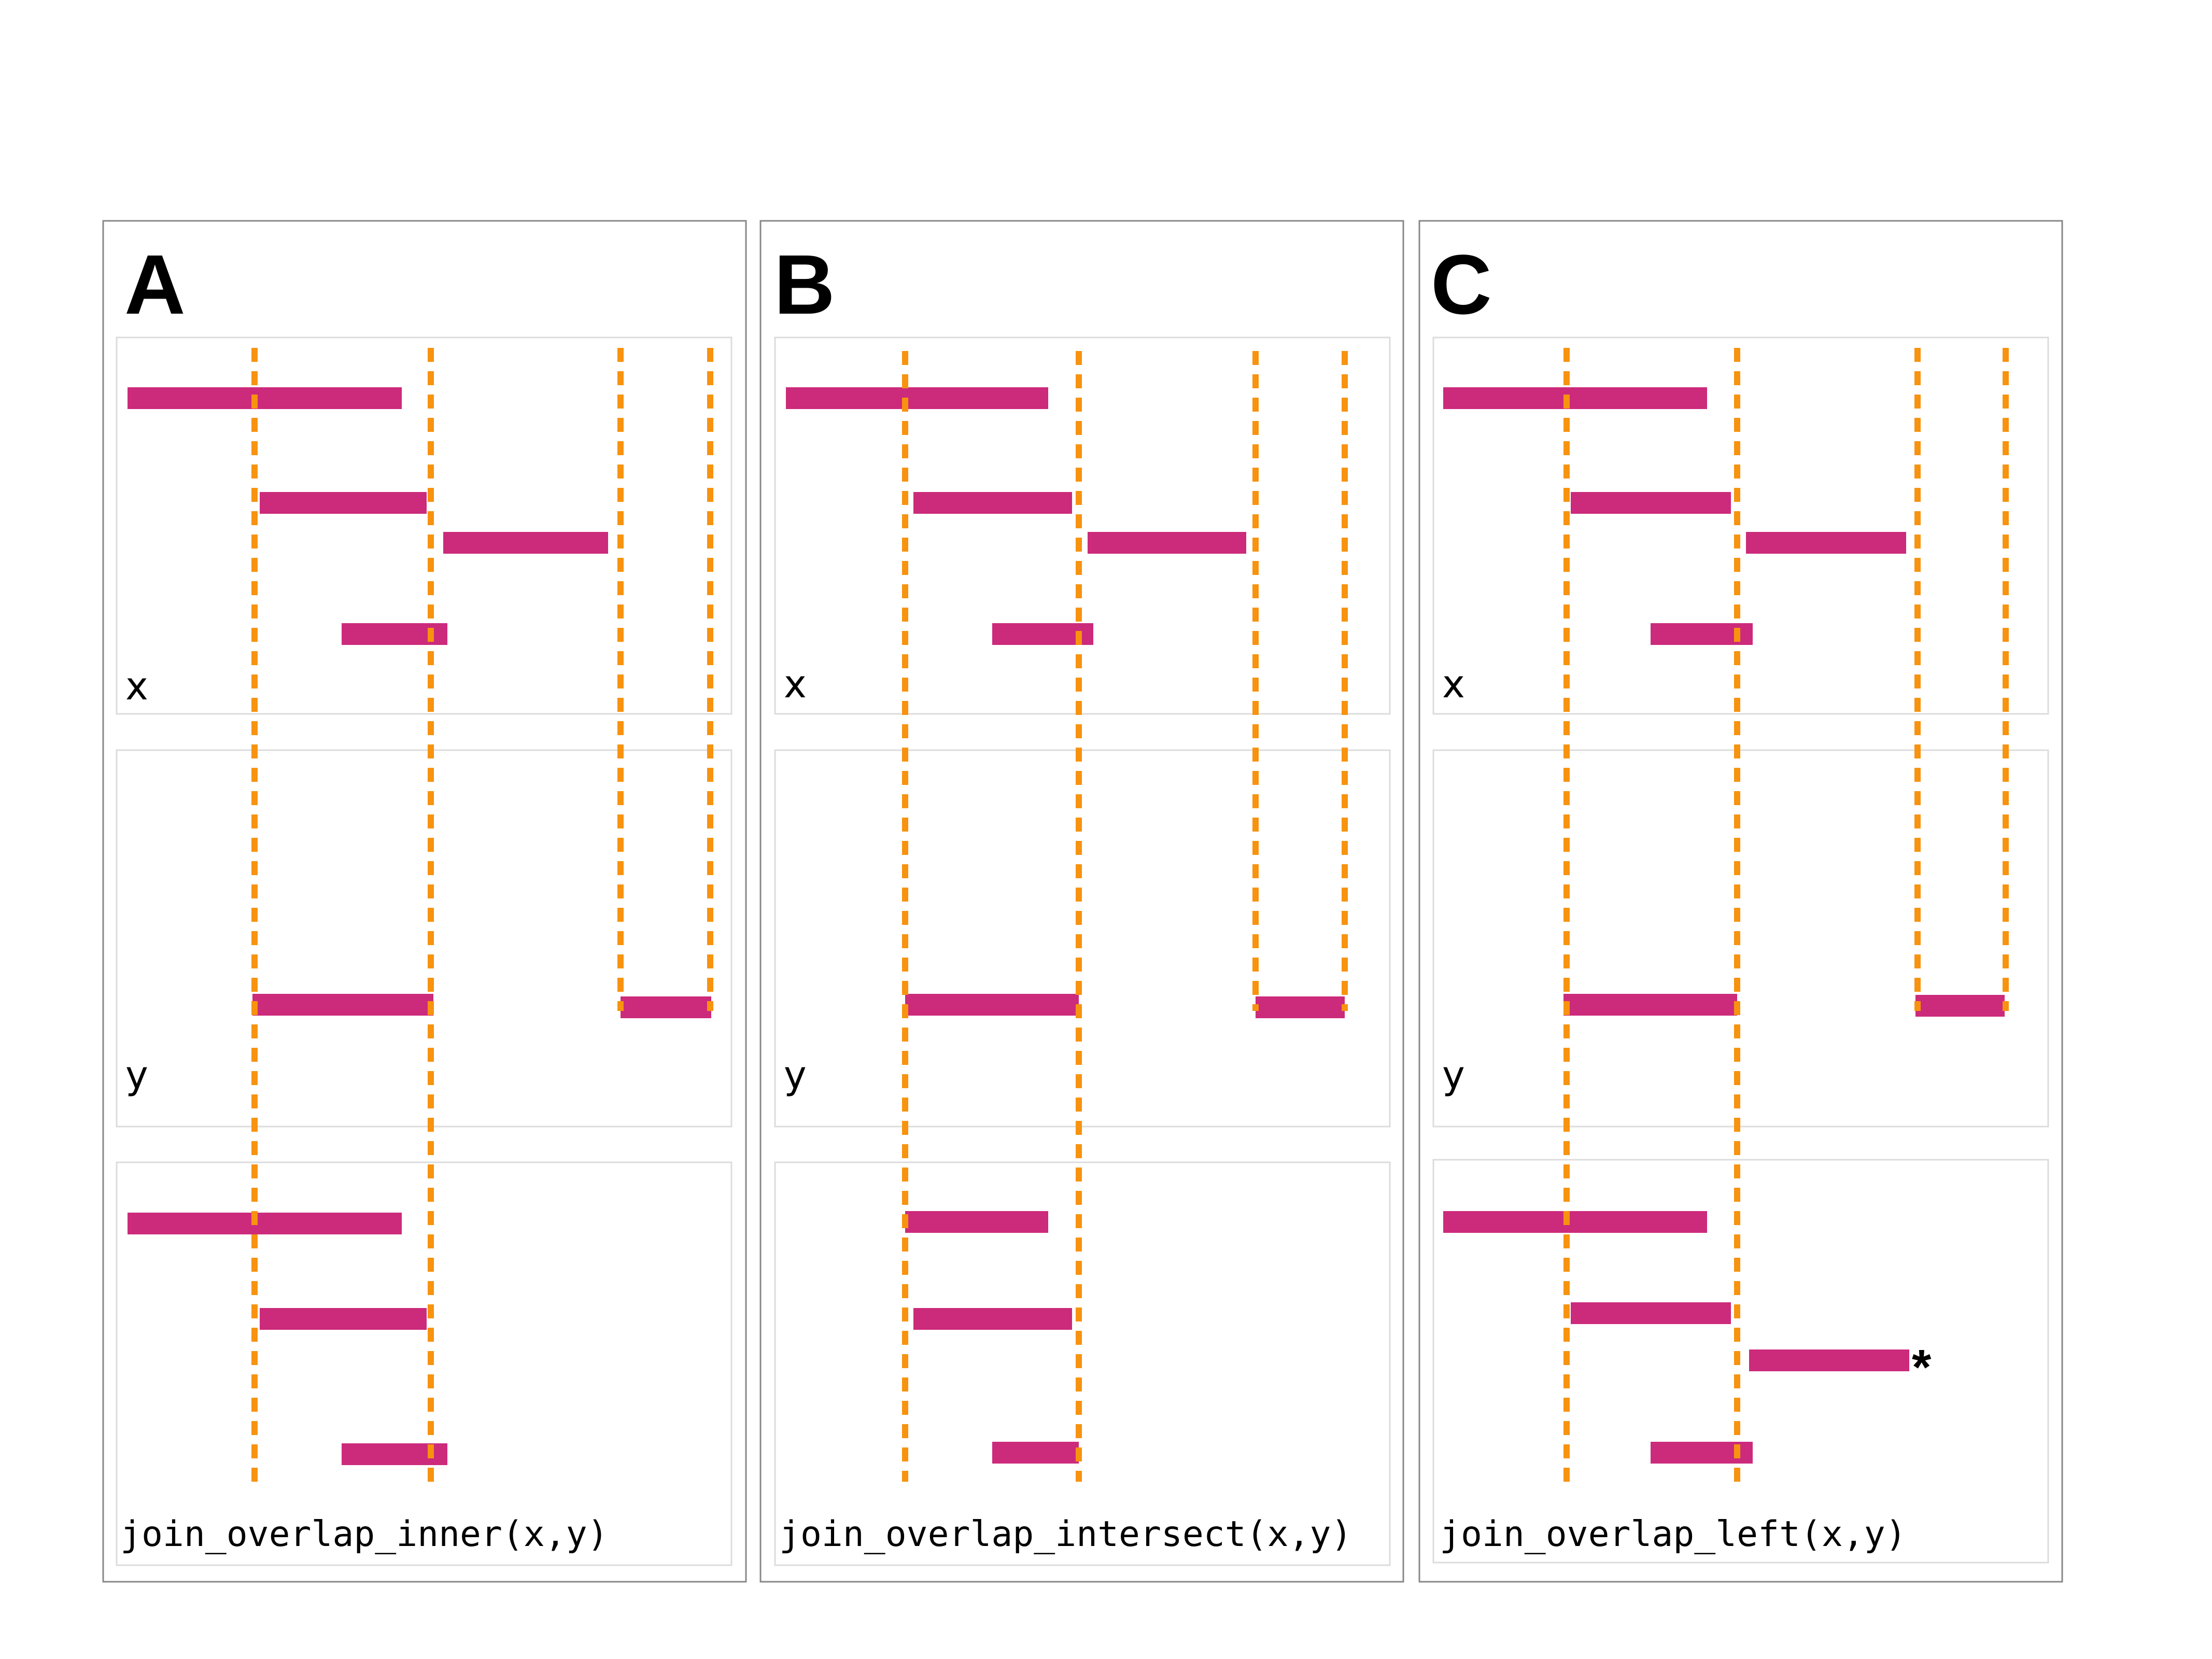  I want to click on panel-b-result-label: join_overlap_intersect(x,y), so click(1065, 1535).